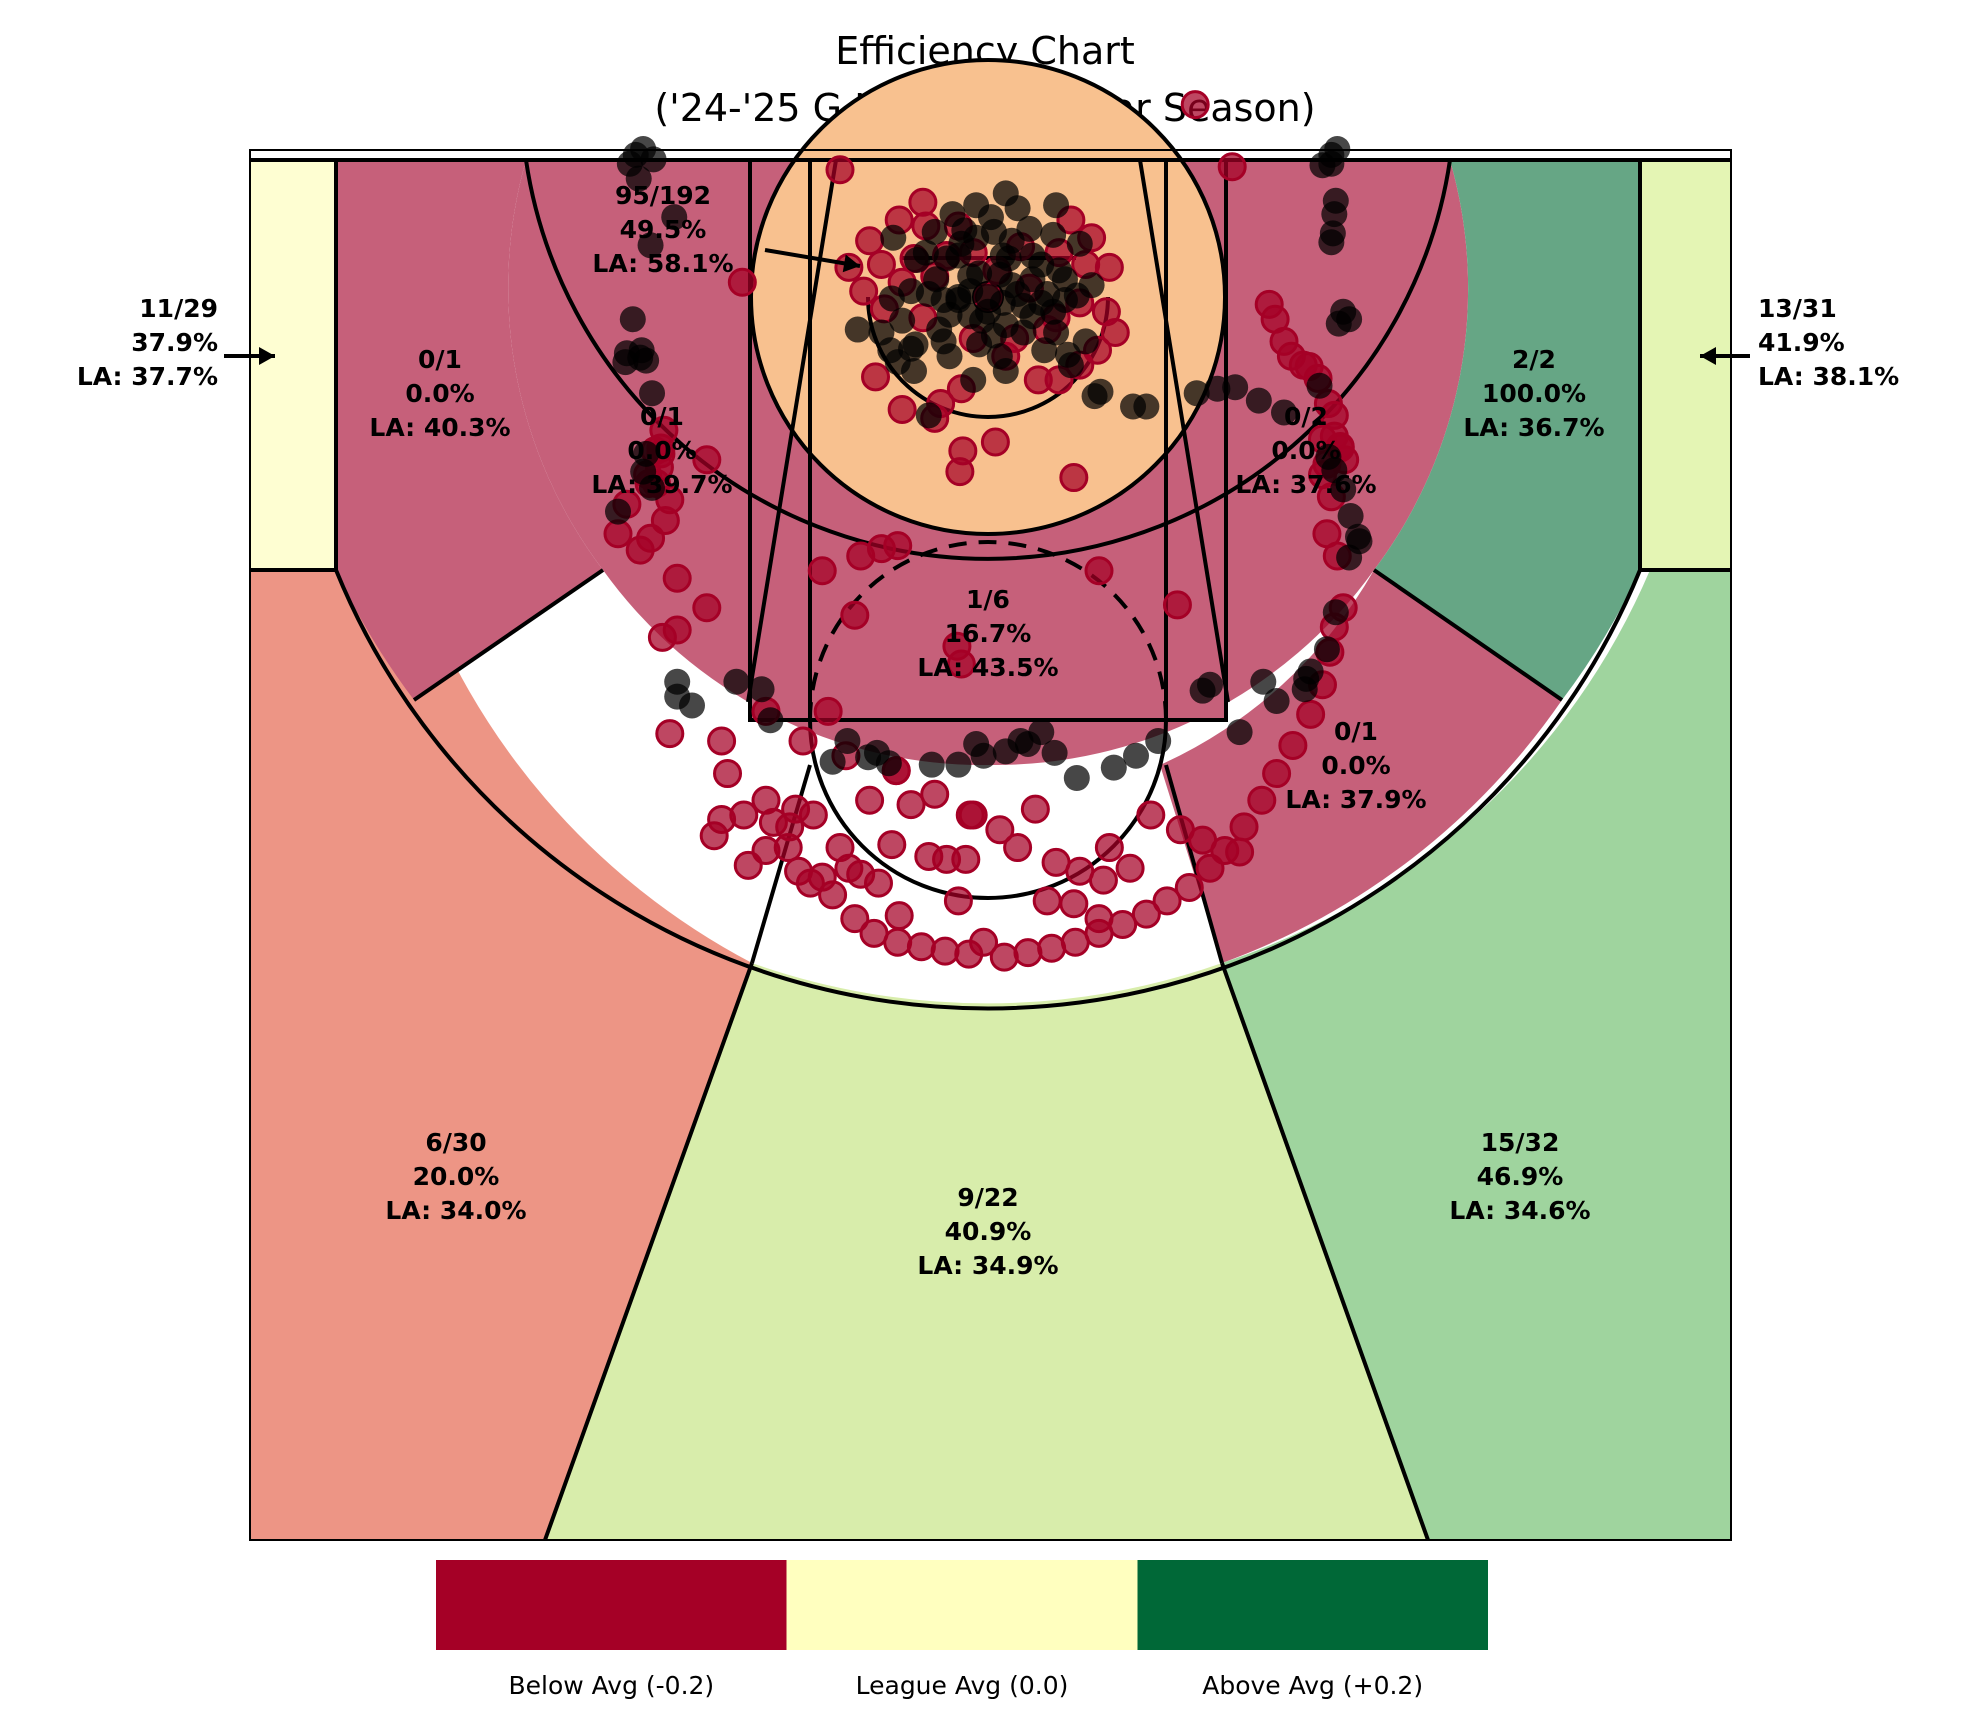 This screenshot has width=1970, height=1716. Describe the element at coordinates (1520, 1176) in the screenshot. I see `zone-label-right-wing-3: 46.9%` at that location.